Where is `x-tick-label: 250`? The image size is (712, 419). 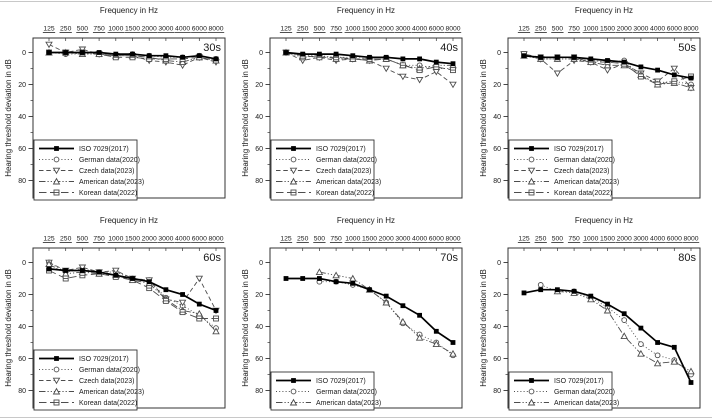
x-tick-label: 250 is located at coordinates (541, 238).